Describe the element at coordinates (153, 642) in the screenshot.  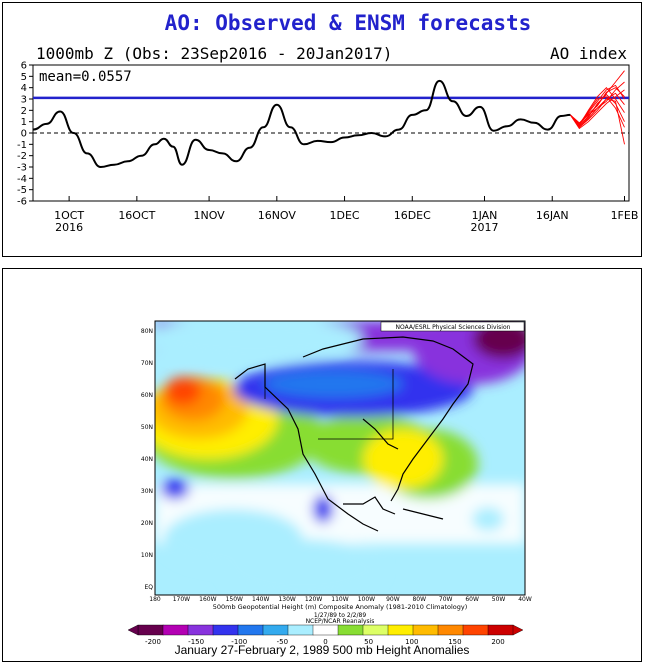
I see `colorbar-tick-label: -200` at that location.